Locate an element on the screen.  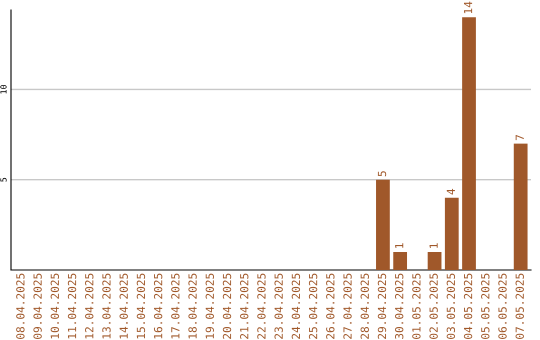
x-tick-label: 15.04.2025 is located at coordinates (141, 306).